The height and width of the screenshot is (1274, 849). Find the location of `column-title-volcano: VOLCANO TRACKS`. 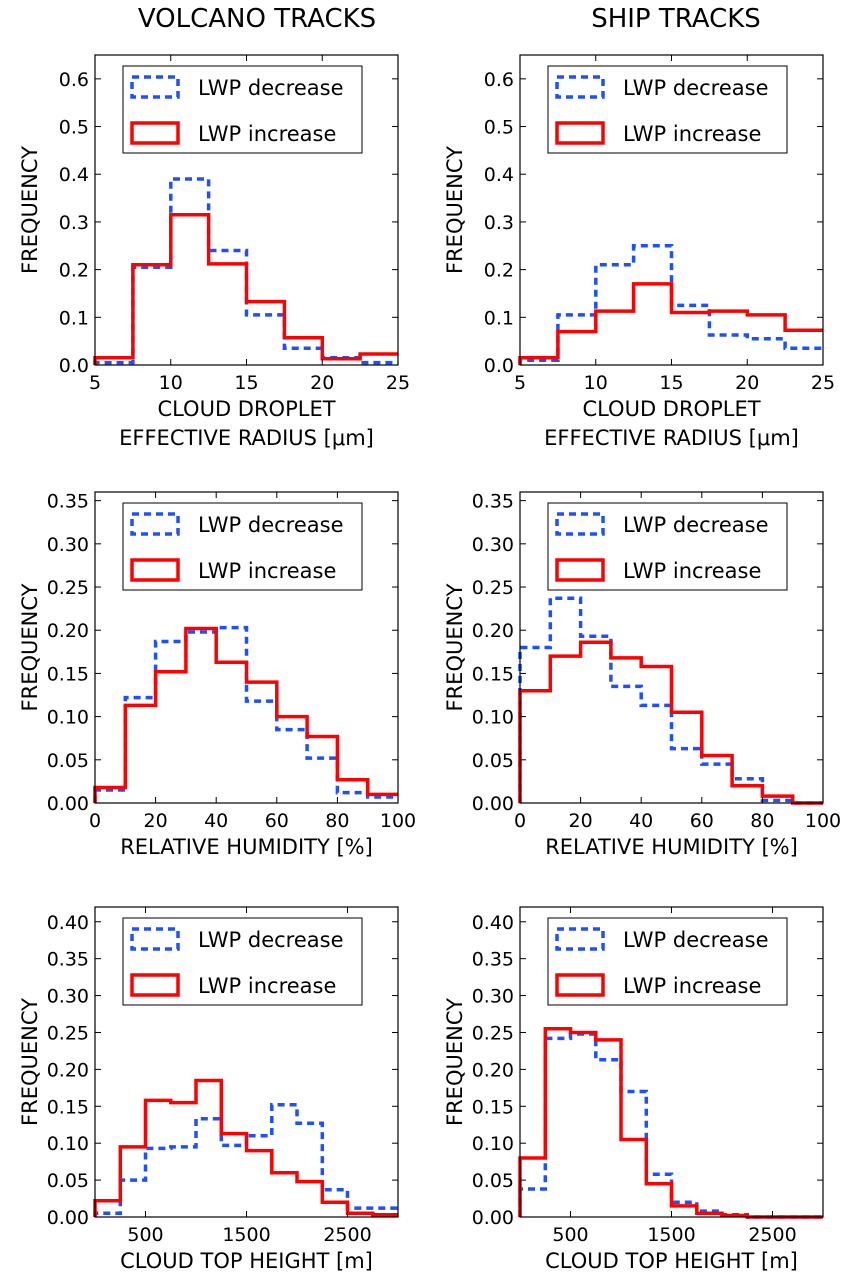

column-title-volcano: VOLCANO TRACKS is located at coordinates (257, 19).